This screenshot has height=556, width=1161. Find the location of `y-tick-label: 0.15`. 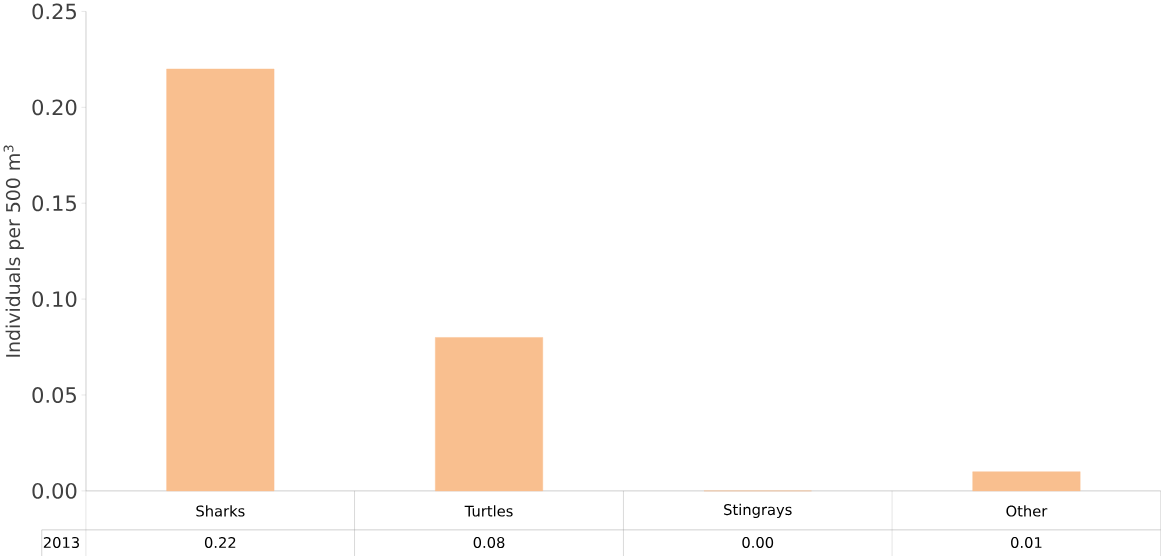

y-tick-label: 0.15 is located at coordinates (54, 203).